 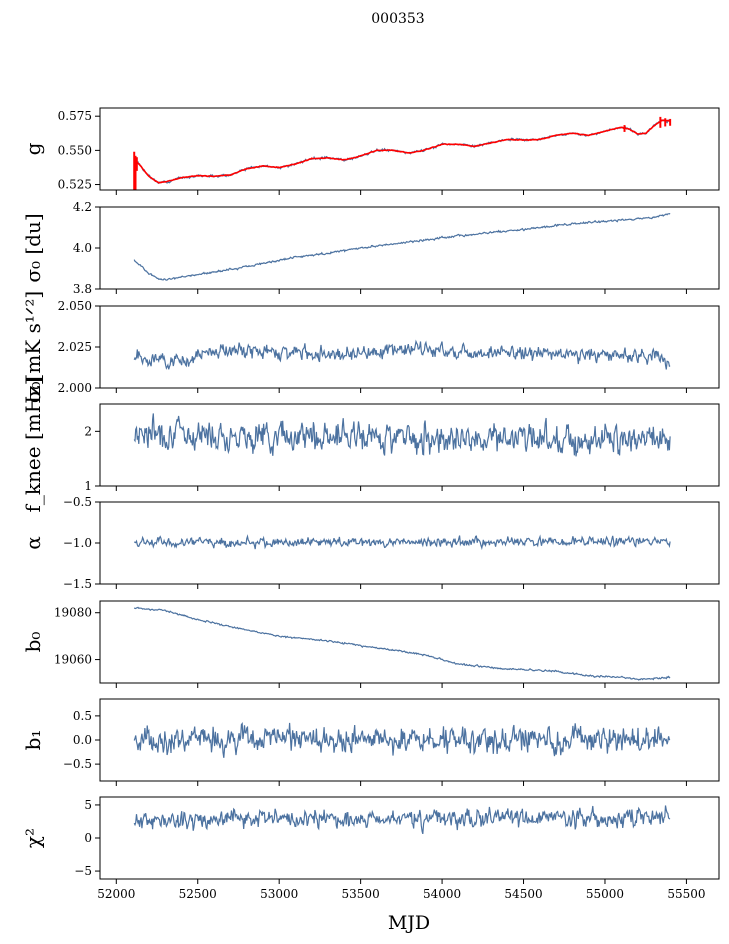 What do you see at coordinates (686, 894) in the screenshot?
I see `x-tick-label: 55500` at bounding box center [686, 894].